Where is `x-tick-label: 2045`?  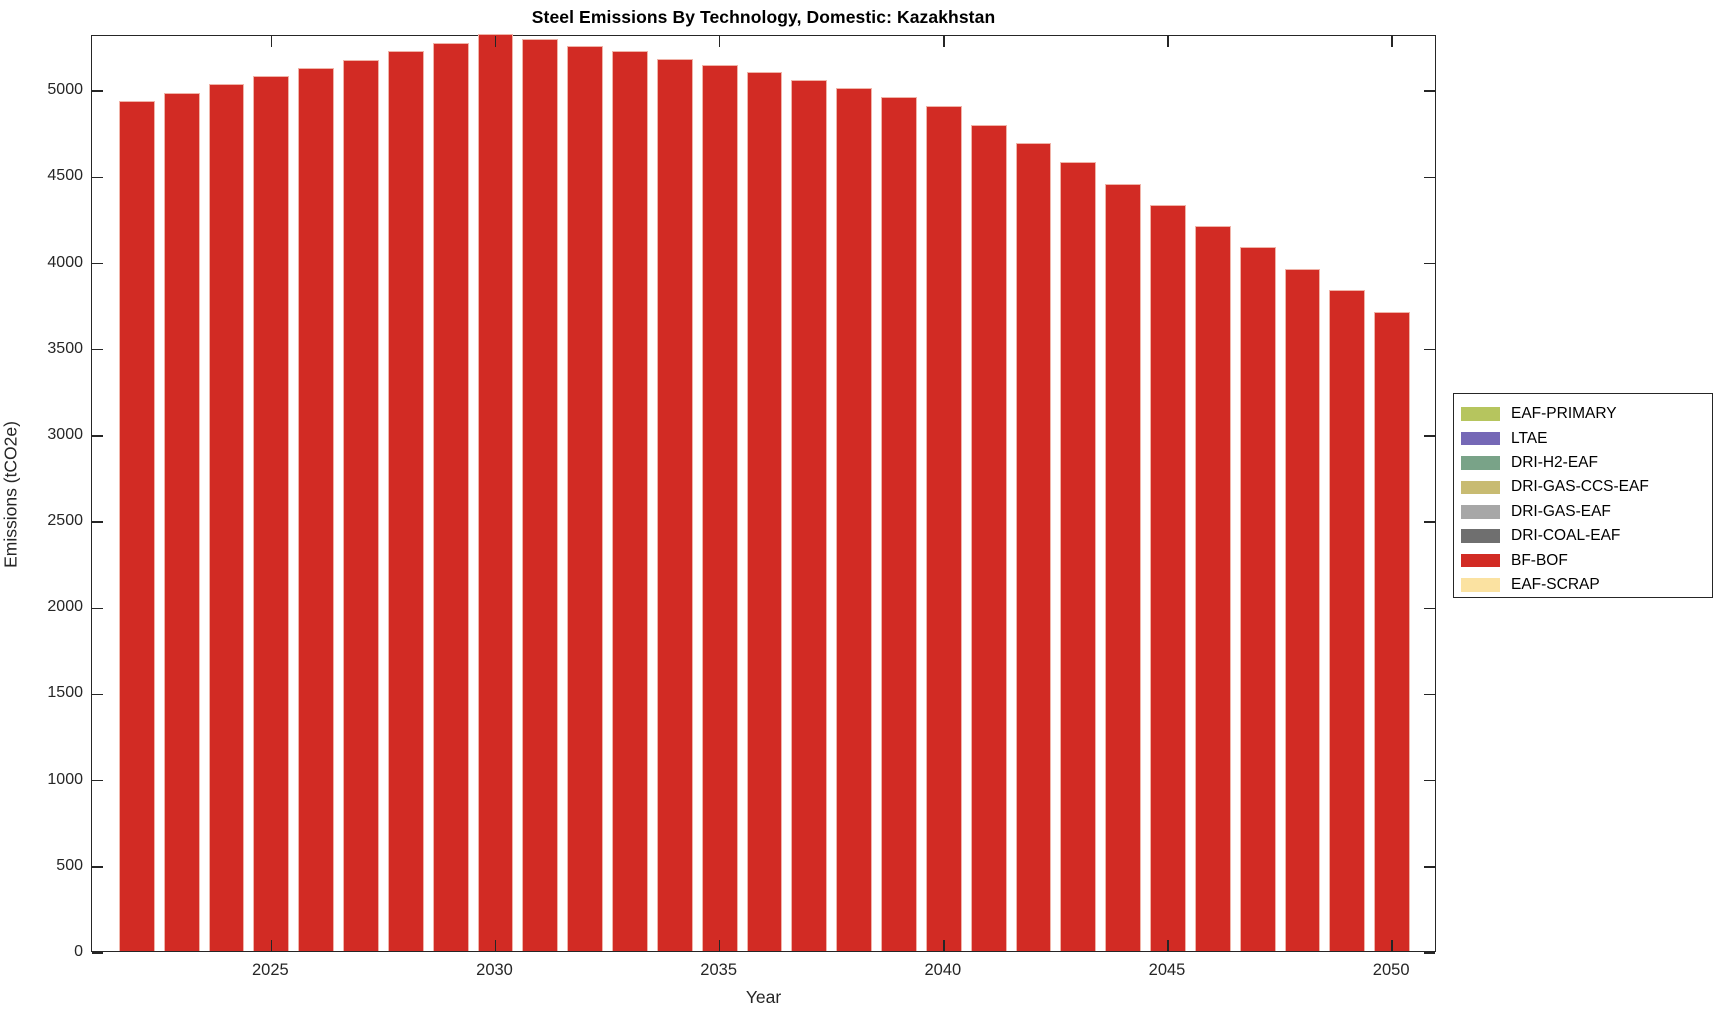 x-tick-label: 2045 is located at coordinates (1167, 970).